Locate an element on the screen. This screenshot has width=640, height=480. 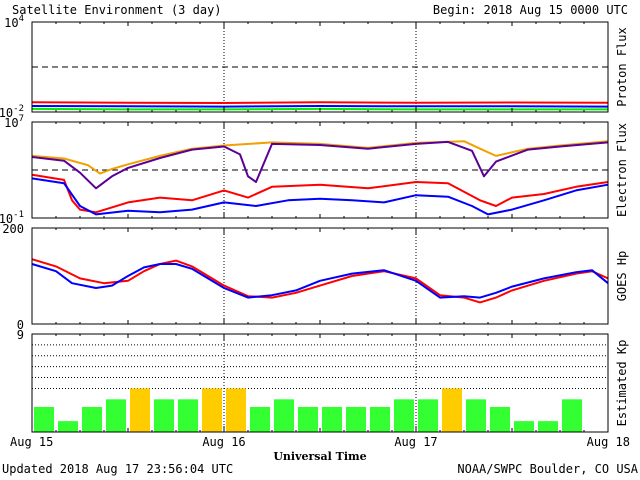
electron-flux-series-red is located at coordinates (320, 193).